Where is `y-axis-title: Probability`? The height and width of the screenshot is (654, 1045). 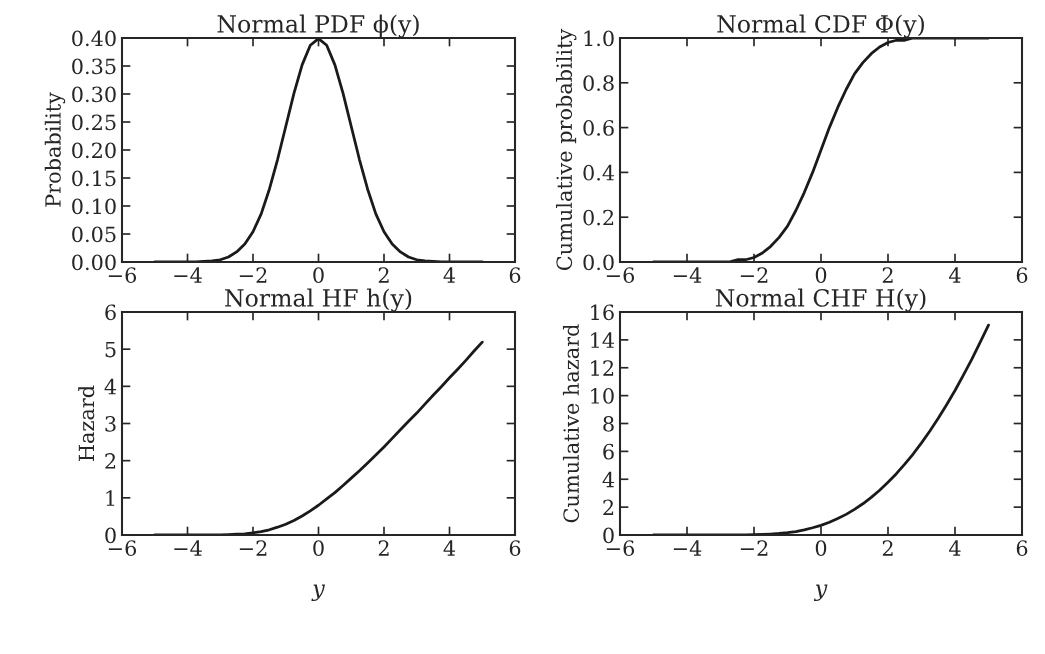
y-axis-title: Probability is located at coordinates (55, 149).